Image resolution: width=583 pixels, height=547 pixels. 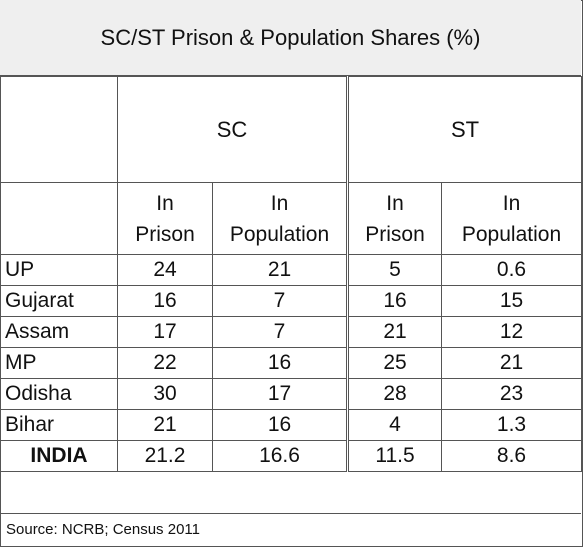 I want to click on subheader-st-population: In Population, so click(x=511, y=218).